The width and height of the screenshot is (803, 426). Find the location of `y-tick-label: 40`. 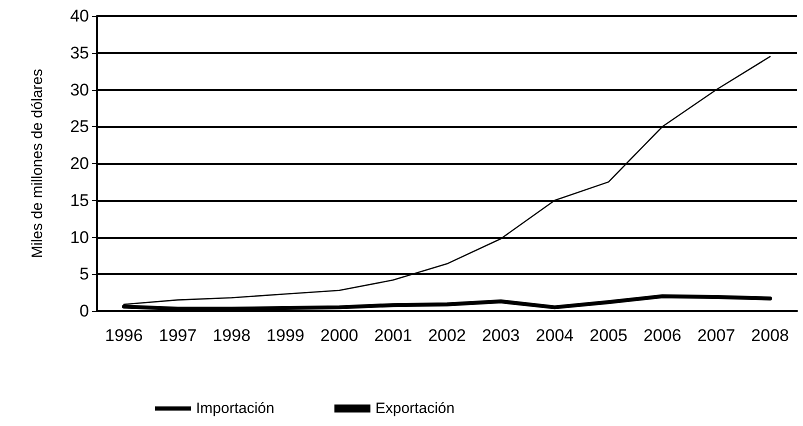

y-tick-label: 40 is located at coordinates (79, 16).